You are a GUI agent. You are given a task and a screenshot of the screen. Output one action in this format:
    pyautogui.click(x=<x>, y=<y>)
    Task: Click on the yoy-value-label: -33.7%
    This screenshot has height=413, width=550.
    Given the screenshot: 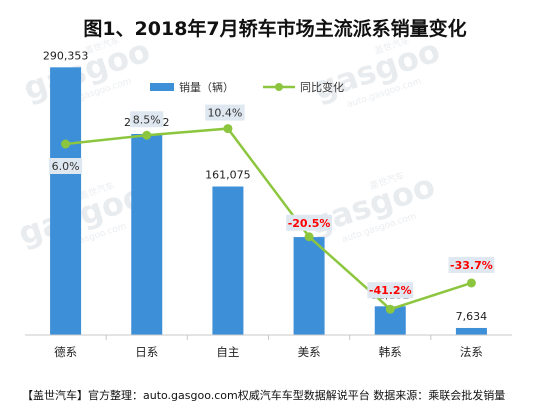 What is the action you would take?
    pyautogui.click(x=471, y=265)
    